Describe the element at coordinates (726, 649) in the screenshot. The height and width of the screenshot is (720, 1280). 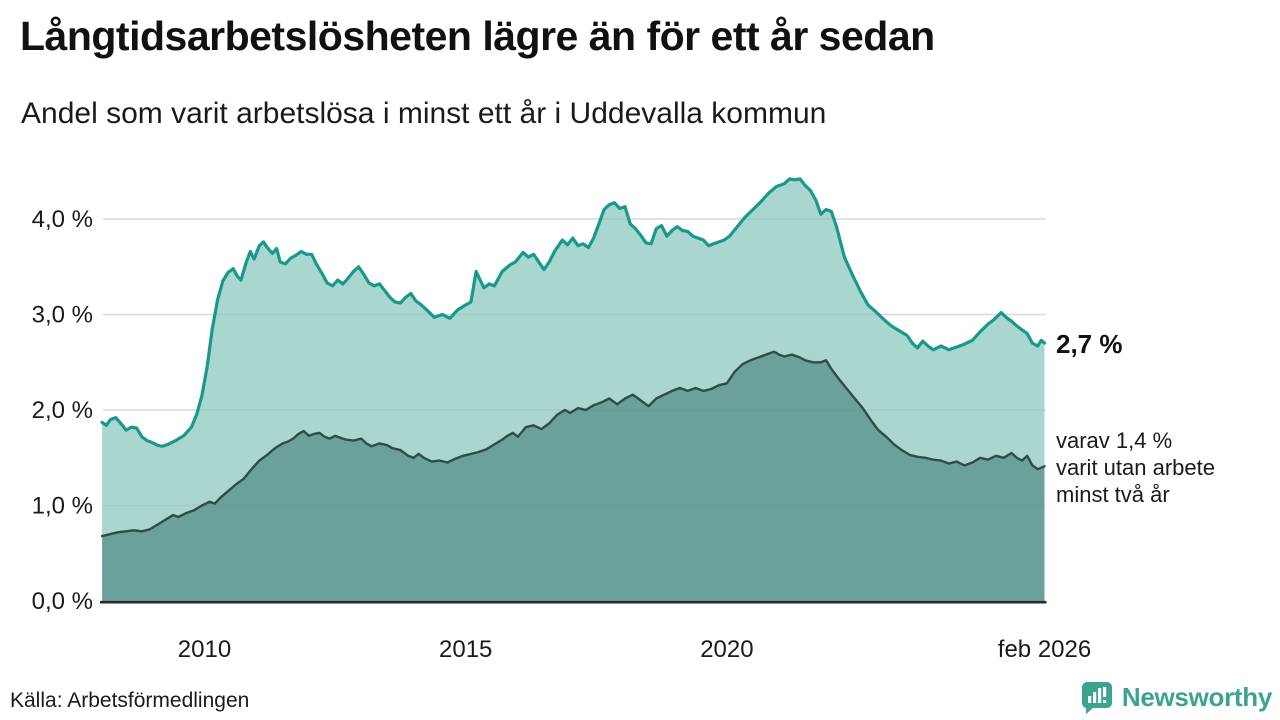
I see `svg-text: 2020` at that location.